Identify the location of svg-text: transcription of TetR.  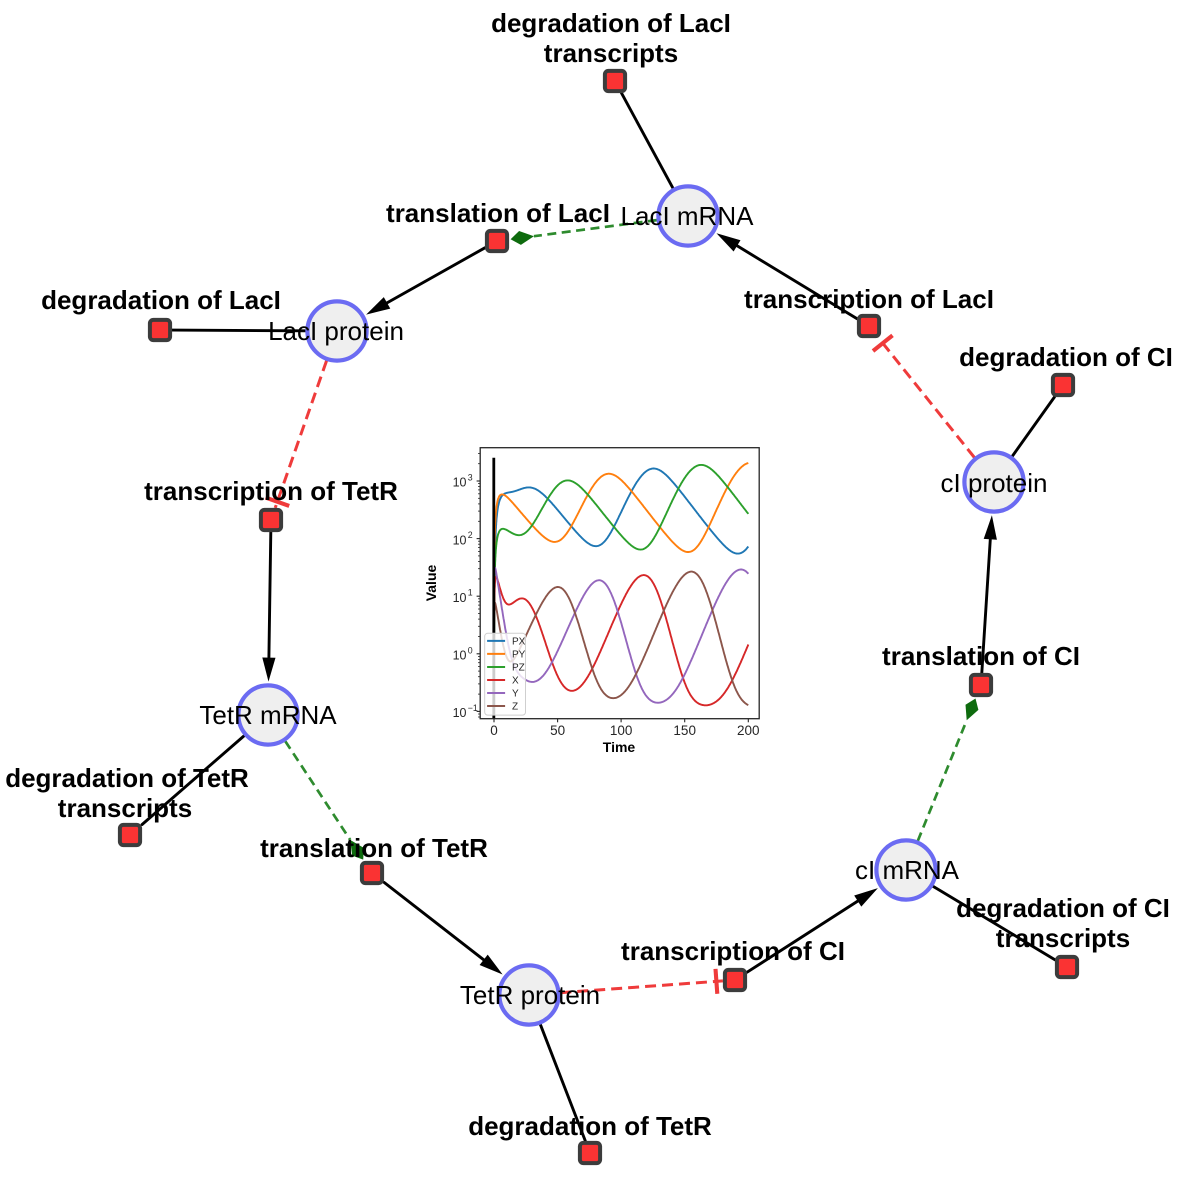
(271, 491).